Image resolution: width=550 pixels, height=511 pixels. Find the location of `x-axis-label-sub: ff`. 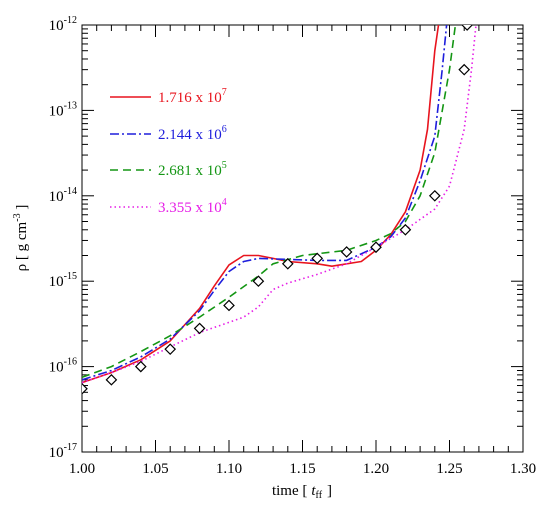

x-axis-label-sub: ff is located at coordinates (319, 495).